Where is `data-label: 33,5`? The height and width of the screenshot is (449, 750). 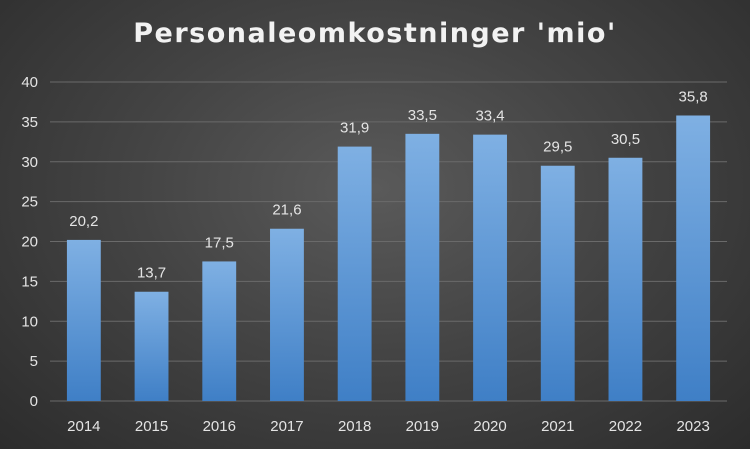 data-label: 33,5 is located at coordinates (422, 115).